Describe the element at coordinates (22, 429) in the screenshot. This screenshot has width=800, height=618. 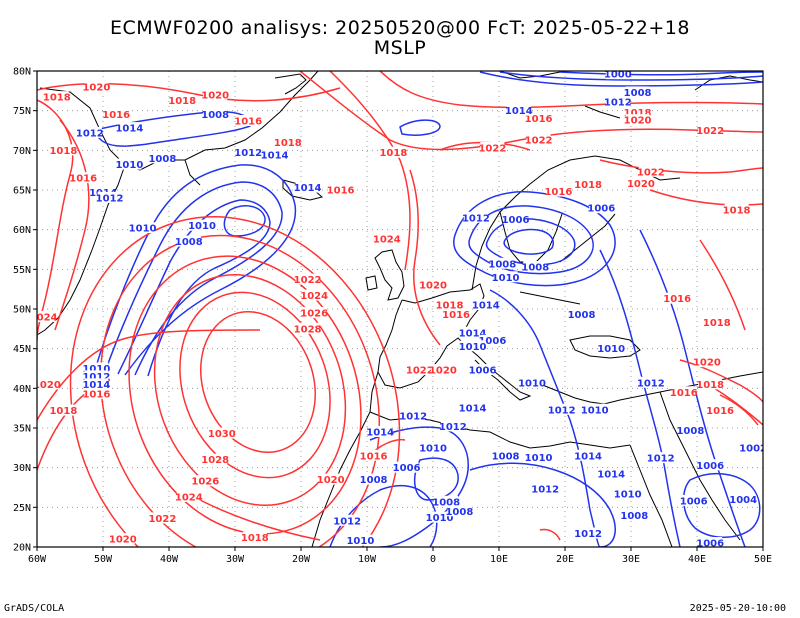
I see `lat-label: 35N` at that location.